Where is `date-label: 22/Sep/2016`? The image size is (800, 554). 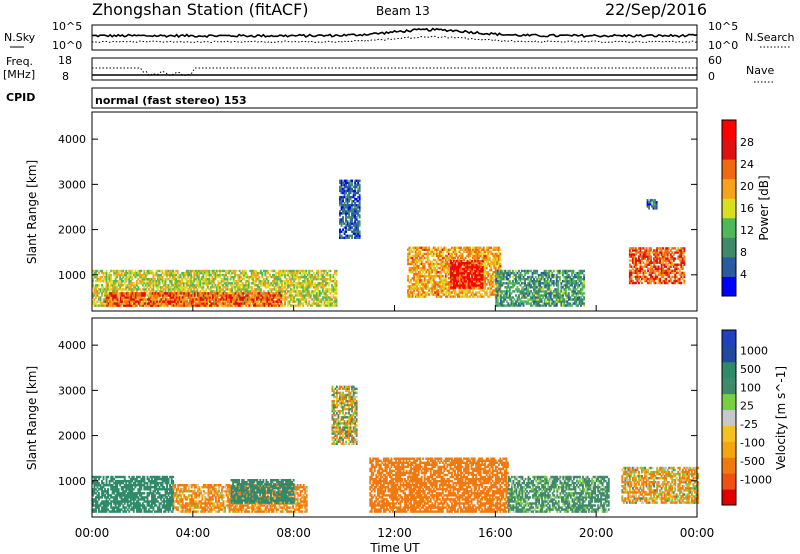 date-label: 22/Sep/2016 is located at coordinates (656, 9).